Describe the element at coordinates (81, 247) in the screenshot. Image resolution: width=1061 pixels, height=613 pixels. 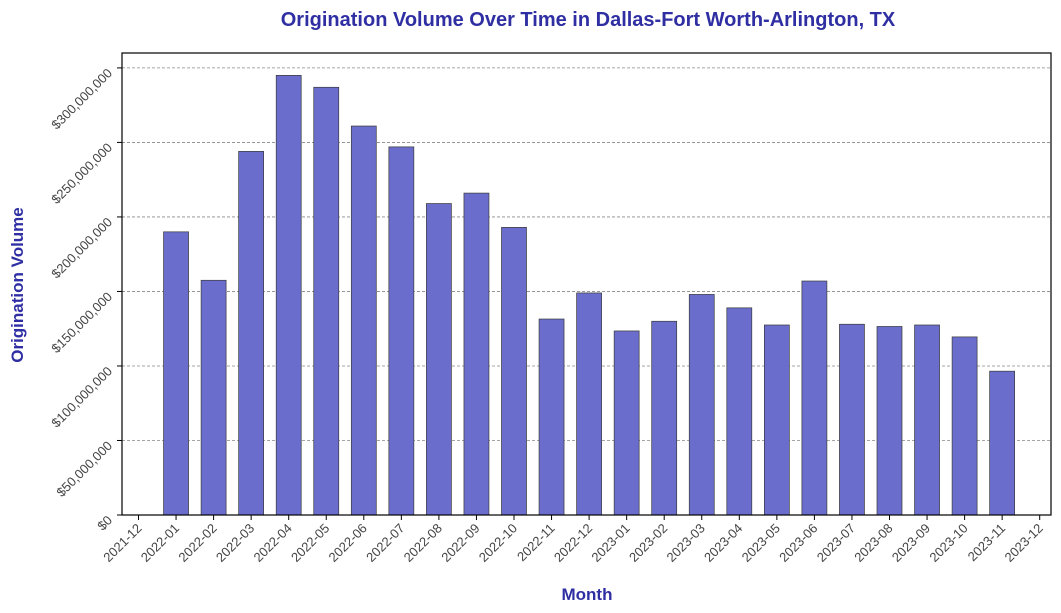
I see `y-tick-label: $200,000,000` at that location.